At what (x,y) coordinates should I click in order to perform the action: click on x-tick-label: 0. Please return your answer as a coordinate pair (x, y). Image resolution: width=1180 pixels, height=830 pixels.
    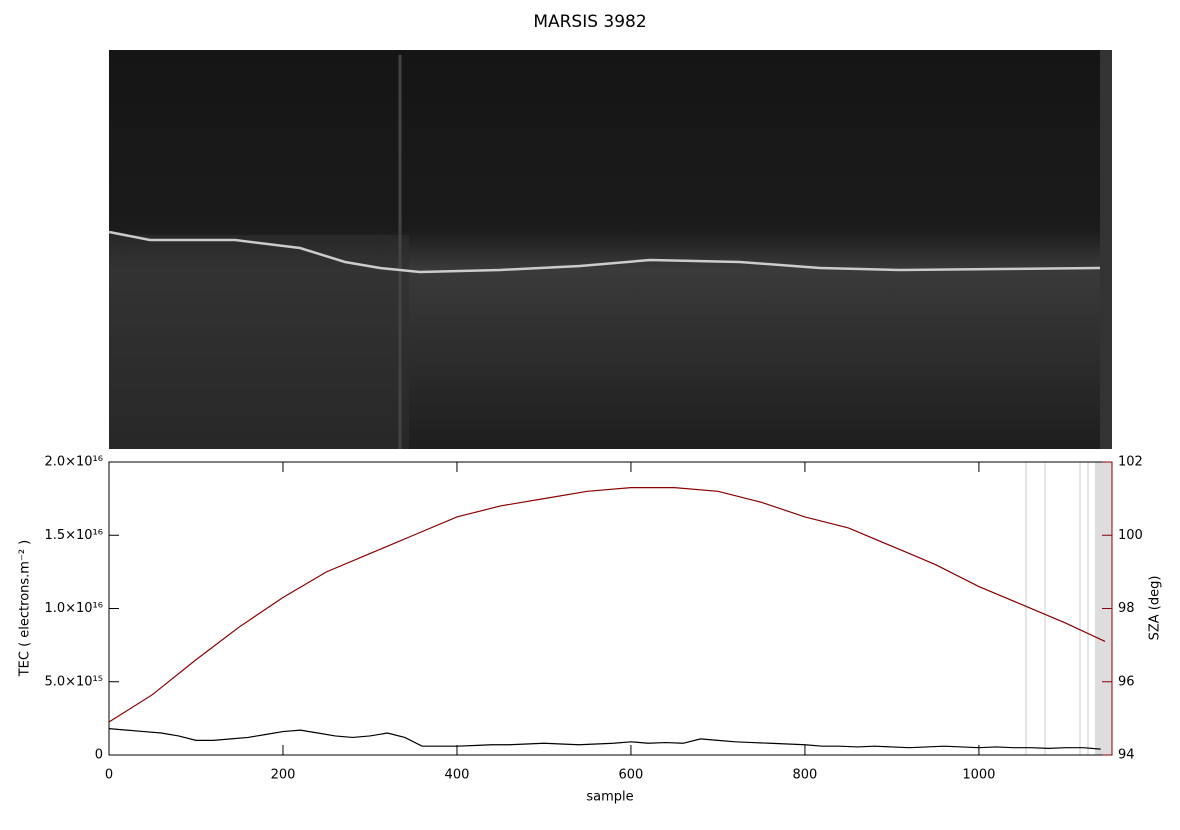
    Looking at the image, I should click on (109, 775).